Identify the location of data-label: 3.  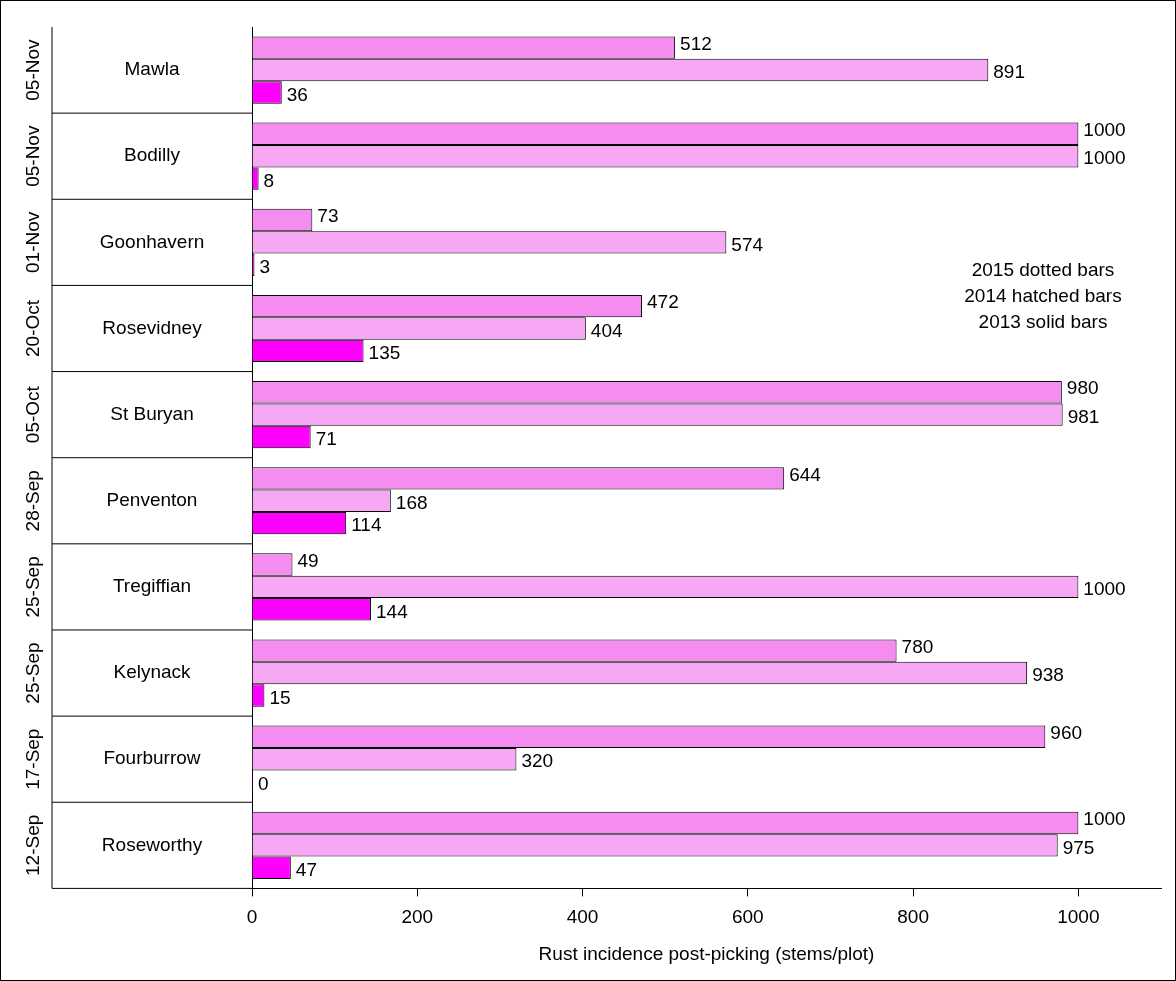
(265, 266).